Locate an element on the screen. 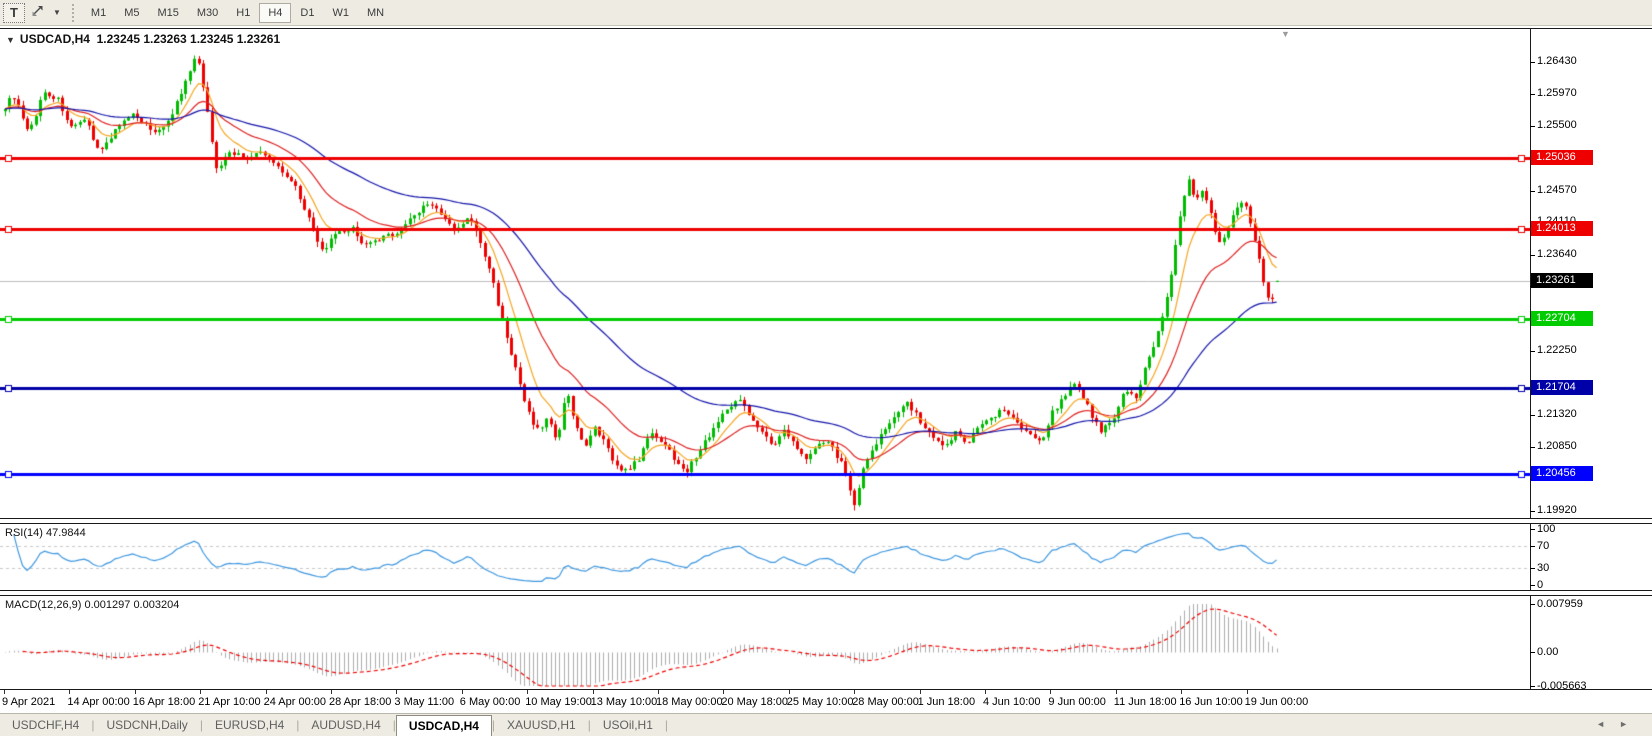  price-badge: 1.23261 is located at coordinates (1562, 280).